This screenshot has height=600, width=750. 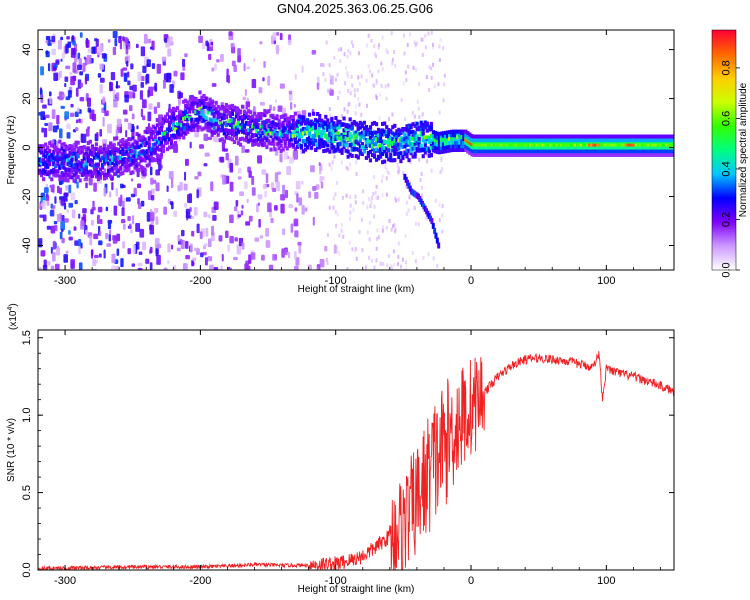 What do you see at coordinates (27, 49) in the screenshot?
I see `y-tick-label: 40` at bounding box center [27, 49].